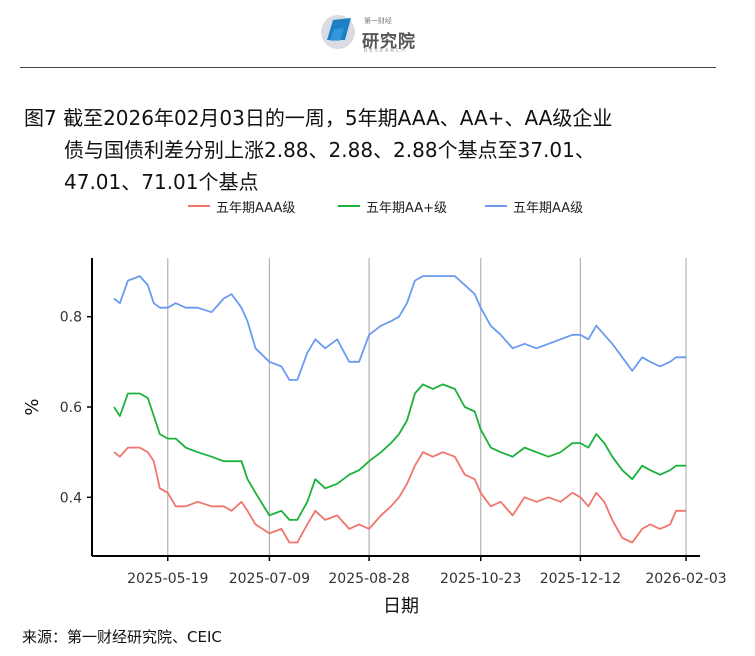  What do you see at coordinates (548, 208) in the screenshot?
I see `legend-label-aa: 五年期AA级` at bounding box center [548, 208].